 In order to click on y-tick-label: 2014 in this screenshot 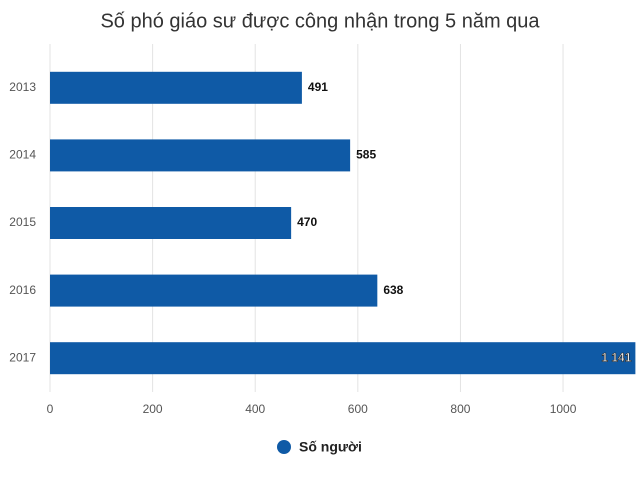, I will do `click(22, 155)`.